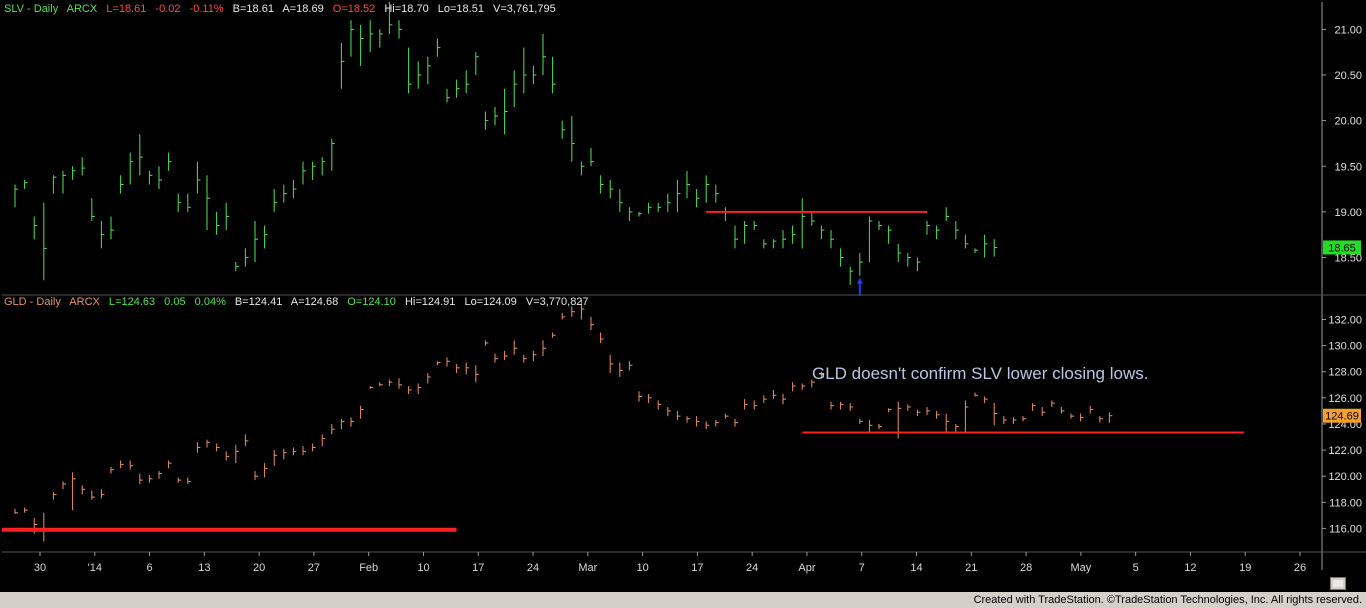  I want to click on last-price-label: 124.69, so click(1342, 417).